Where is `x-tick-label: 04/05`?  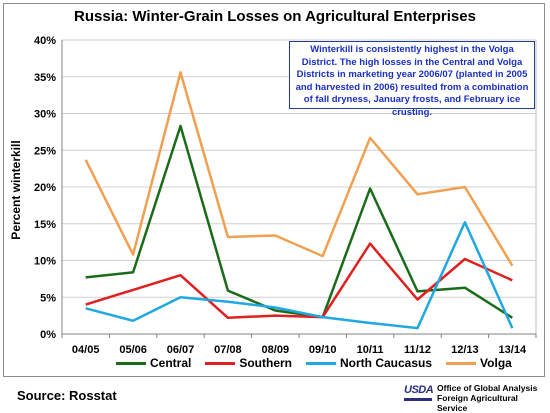 x-tick-label: 04/05 is located at coordinates (86, 350).